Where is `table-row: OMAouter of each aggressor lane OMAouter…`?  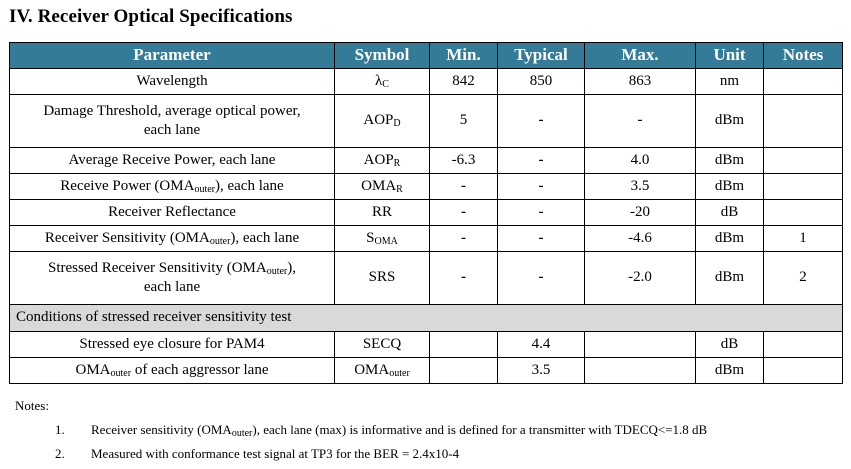 table-row: OMAouter of each aggressor lane OMAouter… is located at coordinates (426, 370).